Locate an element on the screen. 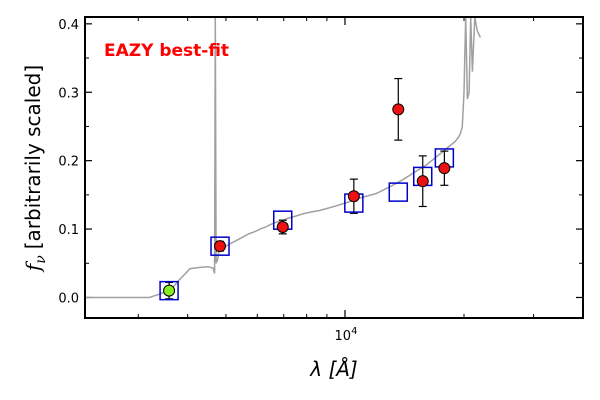 This screenshot has height=400, width=600. annotation-label: EAZY best-fit is located at coordinates (166, 51).